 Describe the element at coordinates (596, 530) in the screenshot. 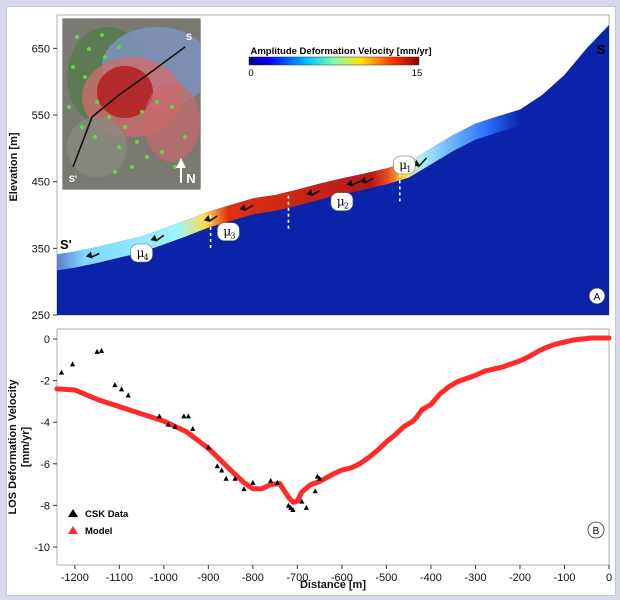

I see `panel-b-badge` at that location.